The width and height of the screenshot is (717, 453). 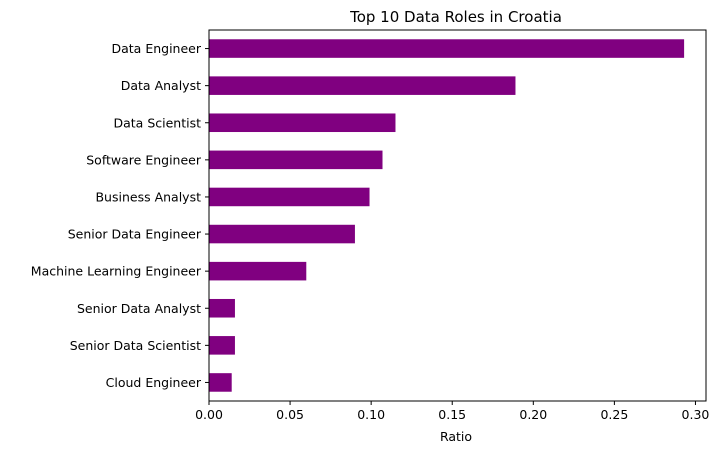 What do you see at coordinates (148, 196) in the screenshot?
I see `y-tick-label: Business Analyst` at bounding box center [148, 196].